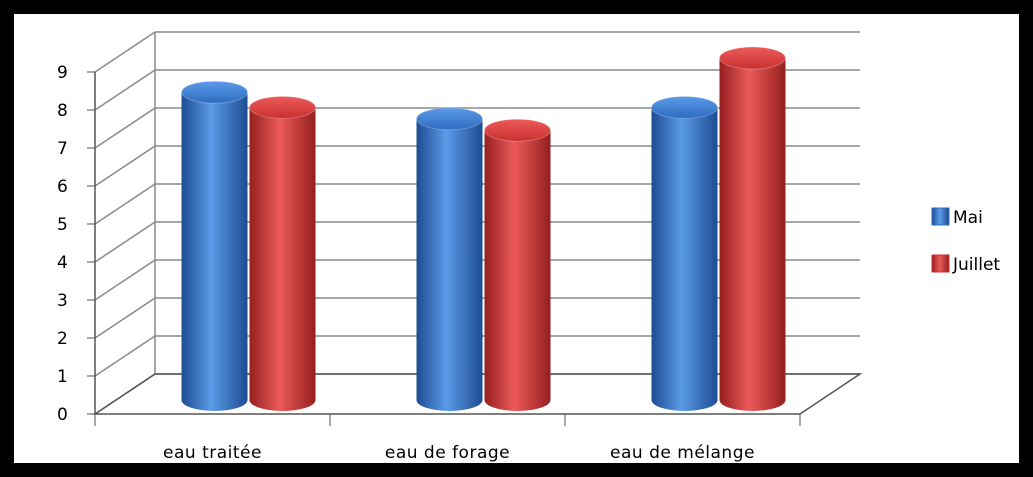 This screenshot has width=1033, height=477. What do you see at coordinates (976, 265) in the screenshot?
I see `legend-label: Juillet` at bounding box center [976, 265].